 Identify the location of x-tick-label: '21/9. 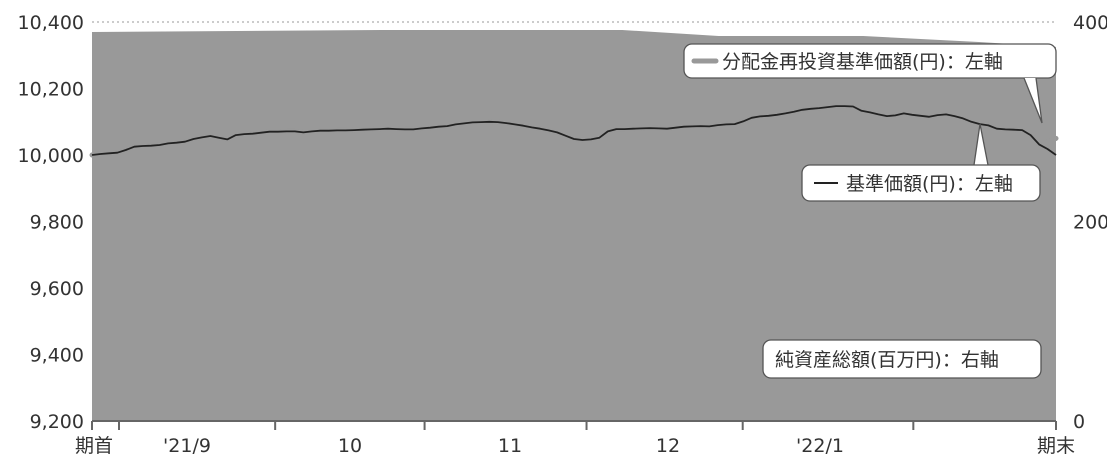
(187, 446).